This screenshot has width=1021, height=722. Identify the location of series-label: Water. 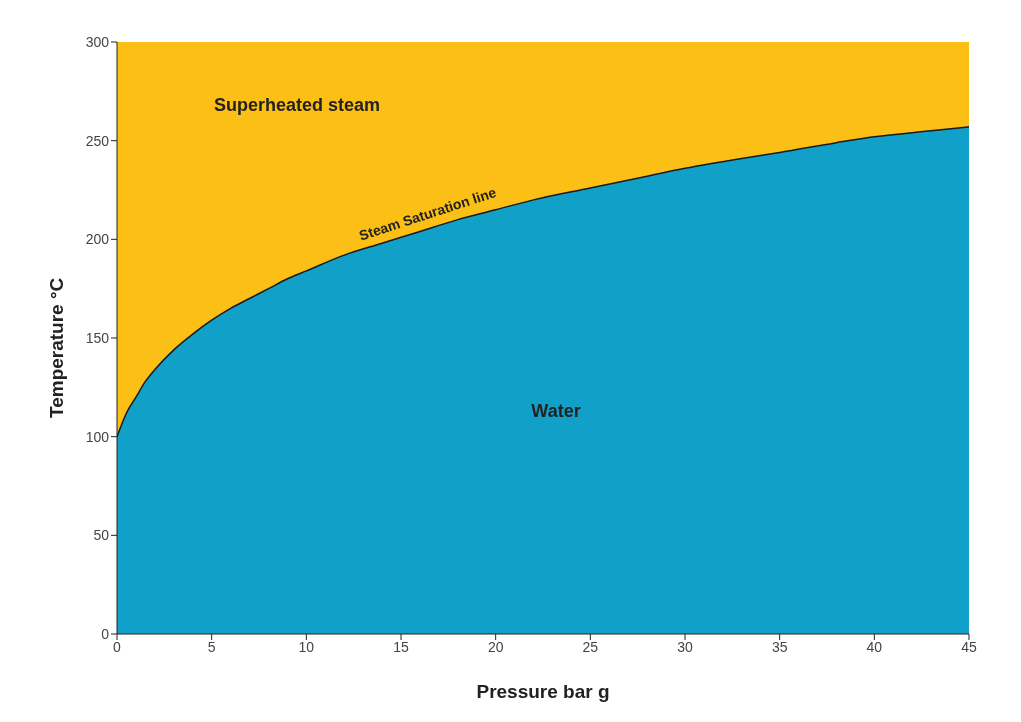
(556, 410).